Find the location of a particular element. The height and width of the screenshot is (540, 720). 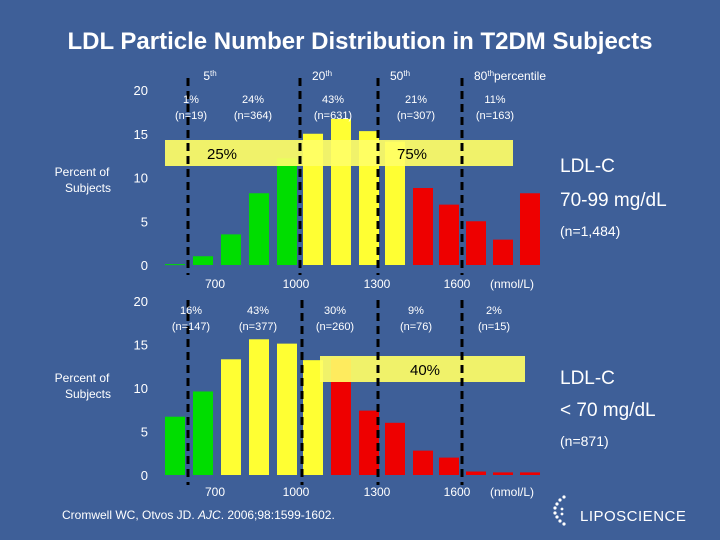

percentile-label: 50th is located at coordinates (400, 76).